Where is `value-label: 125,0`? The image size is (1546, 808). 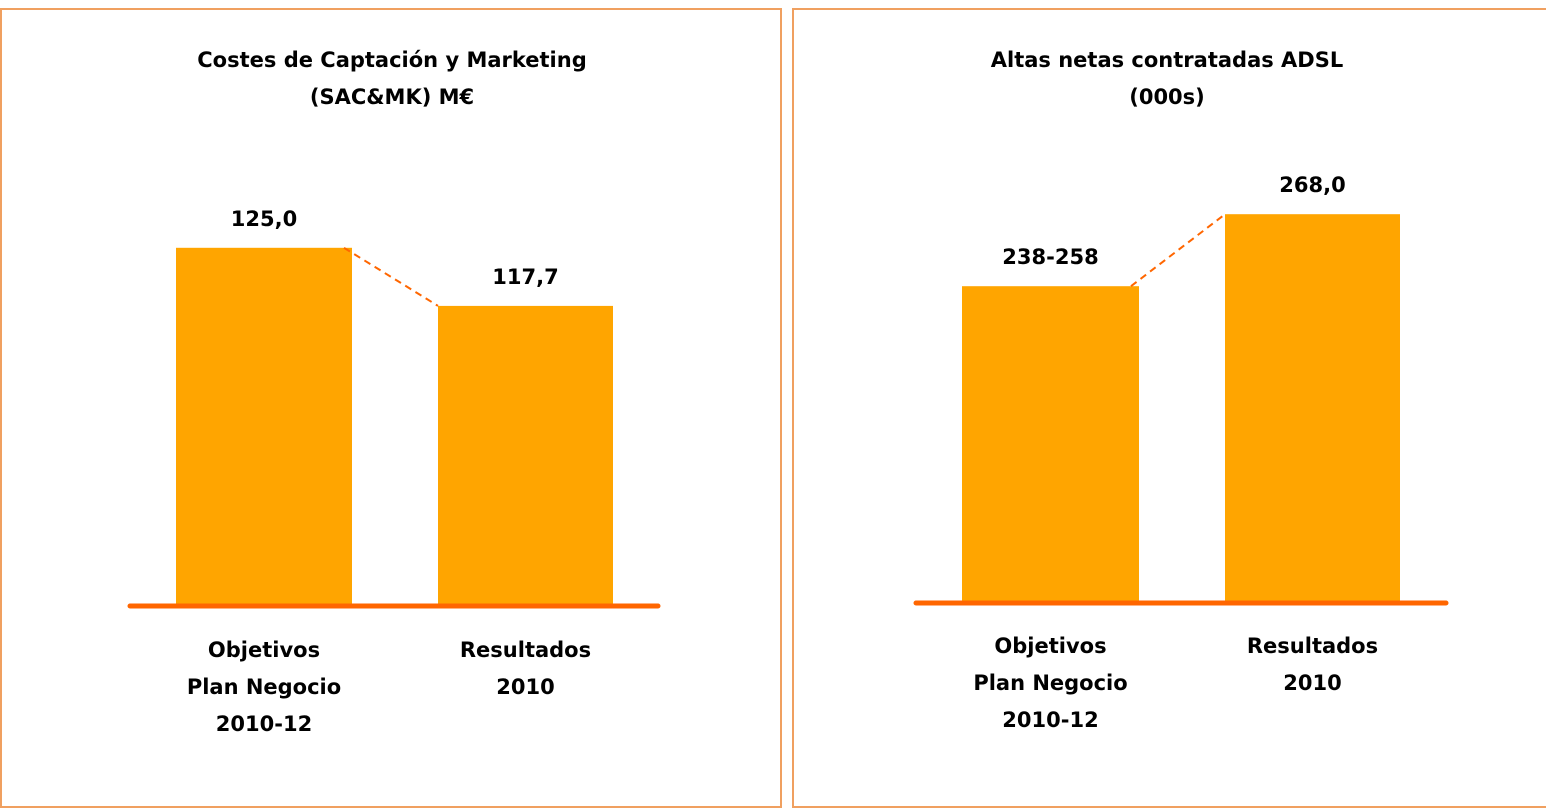 value-label: 125,0 is located at coordinates (264, 219).